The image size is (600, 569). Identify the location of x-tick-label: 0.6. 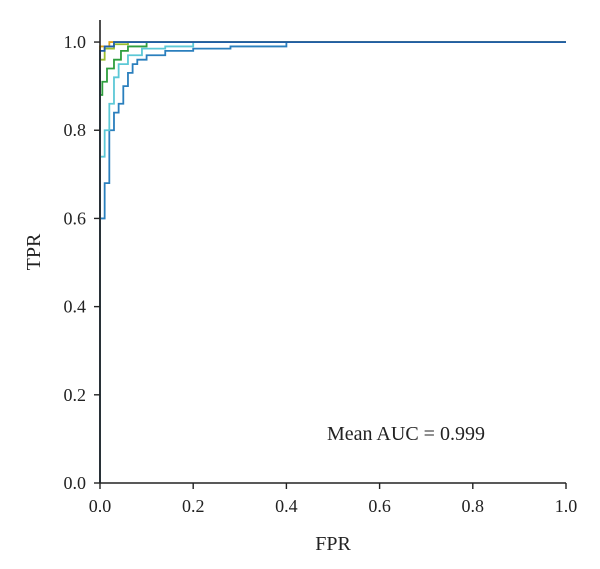
(379, 506).